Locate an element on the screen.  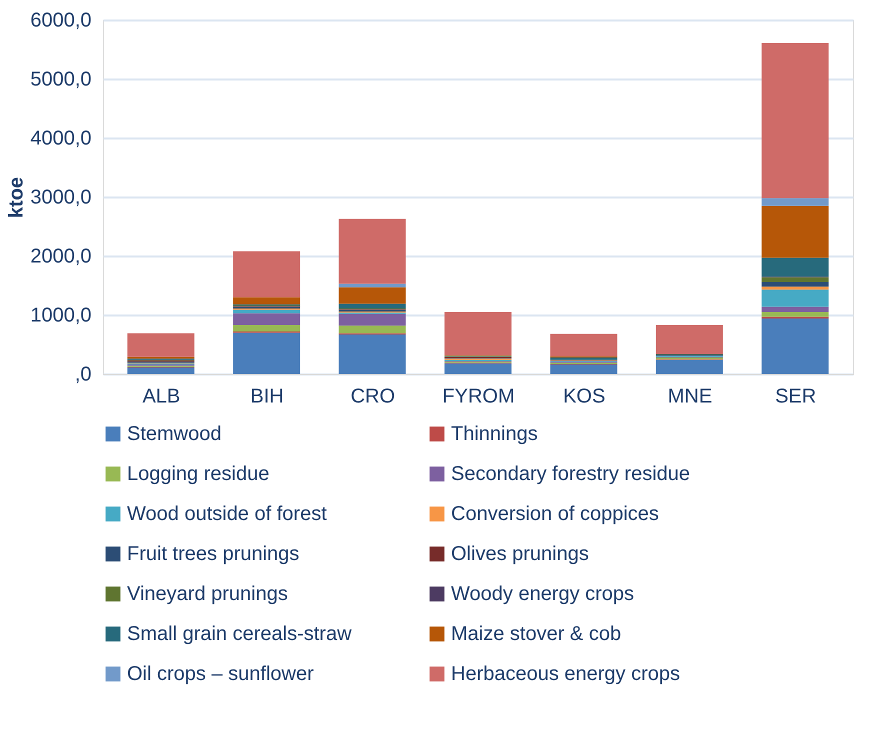
x-tick-label: BIH is located at coordinates (267, 397).